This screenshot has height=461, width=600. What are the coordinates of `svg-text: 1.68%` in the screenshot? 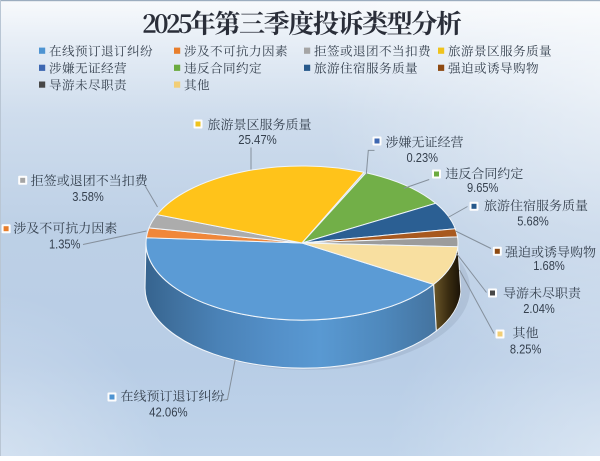 It's located at (549, 265).